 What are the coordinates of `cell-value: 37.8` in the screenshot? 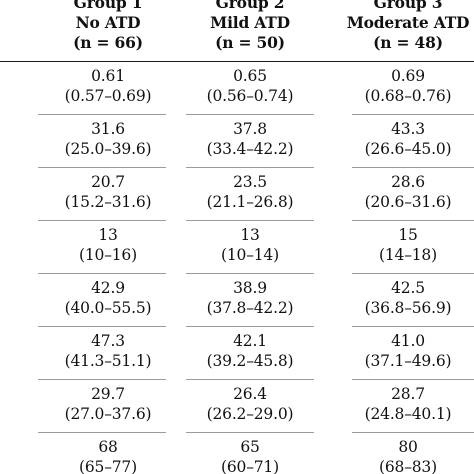 It's located at (250, 129).